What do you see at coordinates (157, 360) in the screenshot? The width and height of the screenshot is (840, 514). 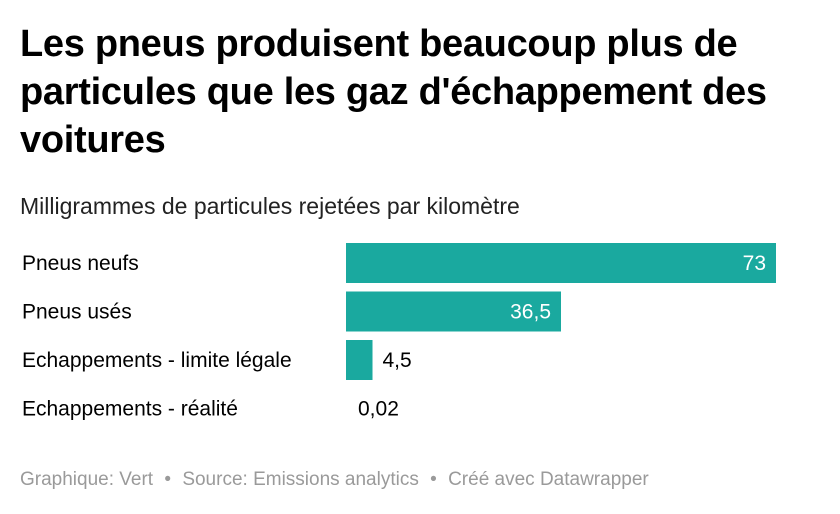 I see `category-label: Echappements - limite légale` at bounding box center [157, 360].